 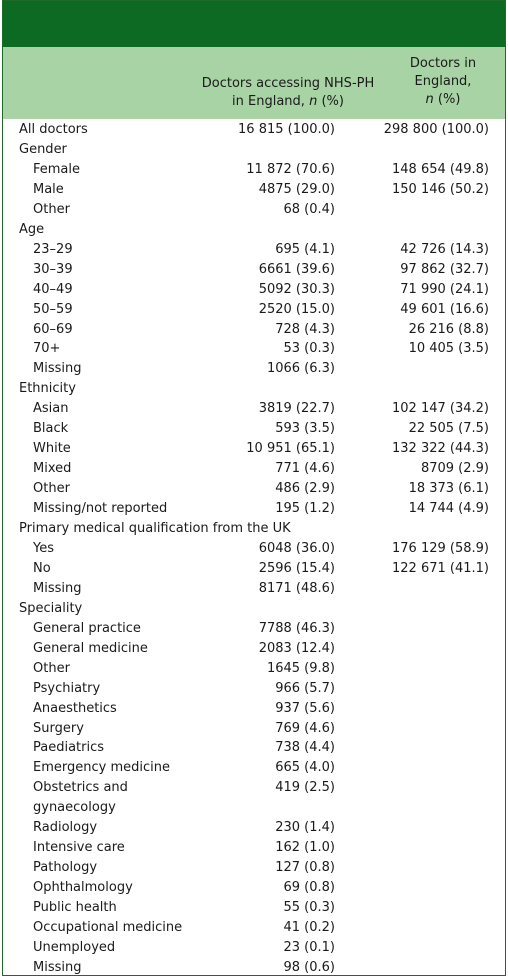 What do you see at coordinates (254, 868) in the screenshot?
I see `table-row: Pathology 127 (0.8)` at bounding box center [254, 868].